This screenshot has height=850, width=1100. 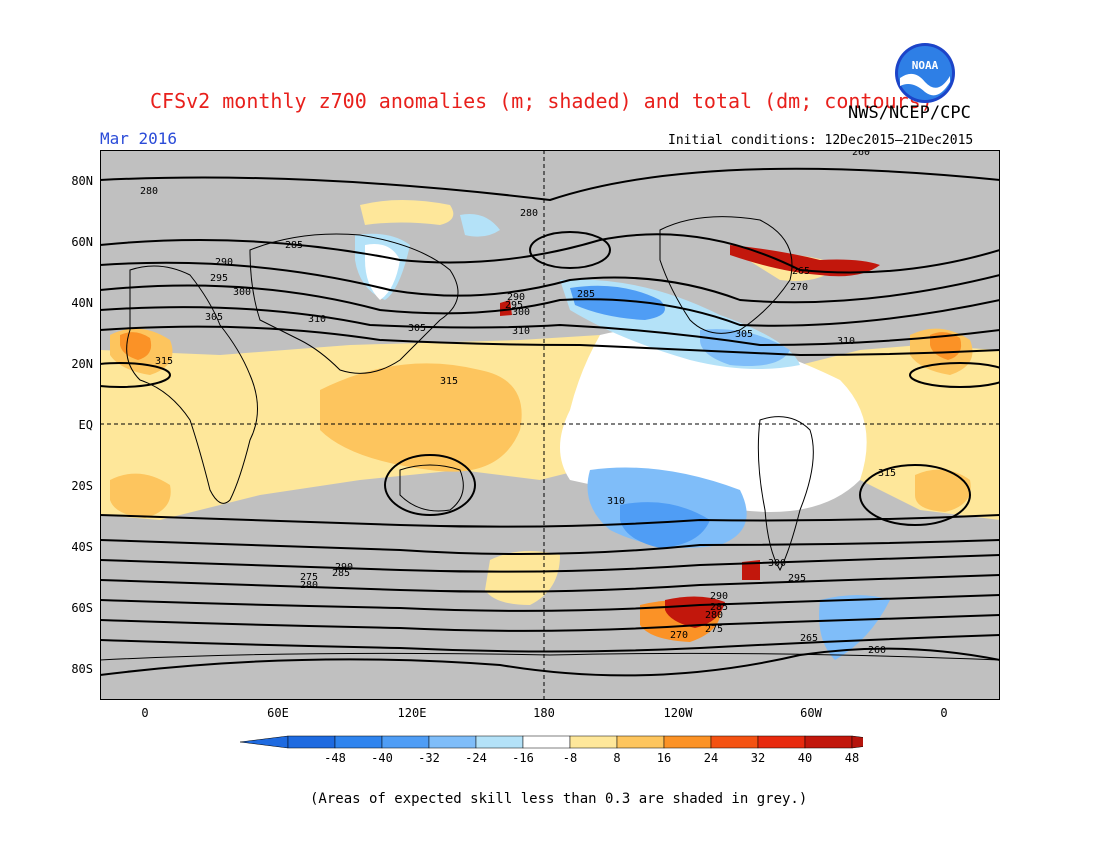 I want to click on colorbar-label: -16, so click(x=523, y=758).